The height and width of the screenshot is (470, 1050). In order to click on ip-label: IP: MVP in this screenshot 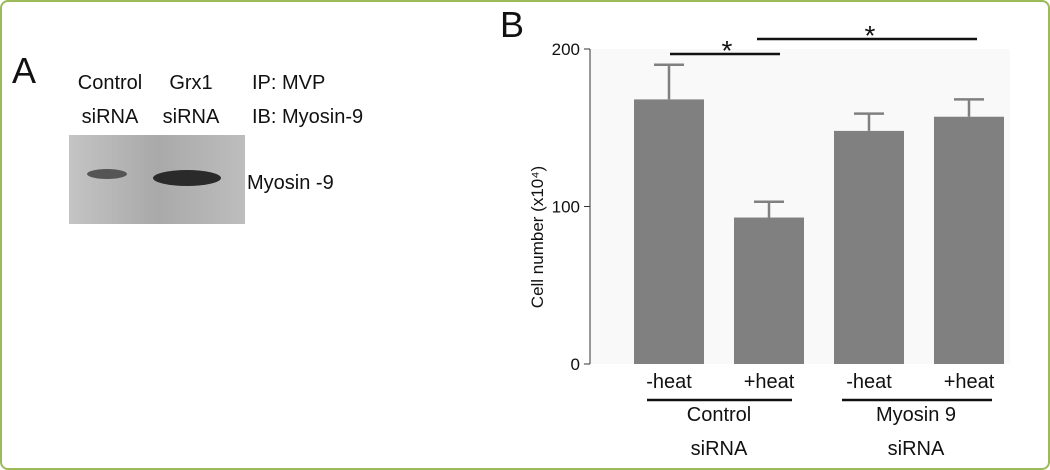, I will do `click(289, 83)`.